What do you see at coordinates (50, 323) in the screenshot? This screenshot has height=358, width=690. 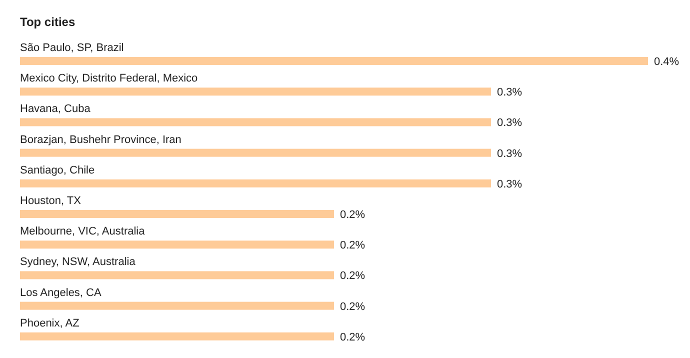 I see `y-tick-label: Phoenix, AZ` at bounding box center [50, 323].